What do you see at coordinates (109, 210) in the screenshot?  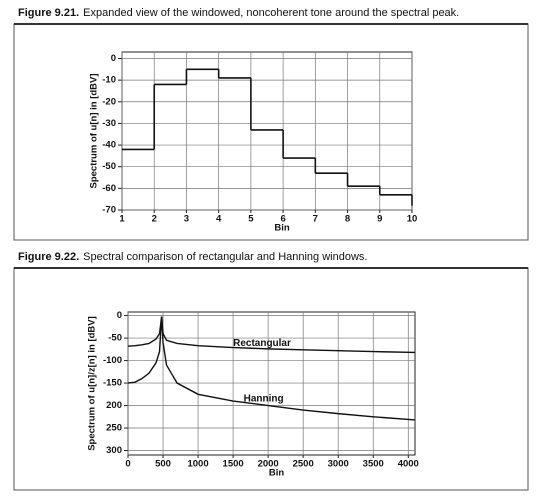 I see `y-tick-label: -70` at bounding box center [109, 210].